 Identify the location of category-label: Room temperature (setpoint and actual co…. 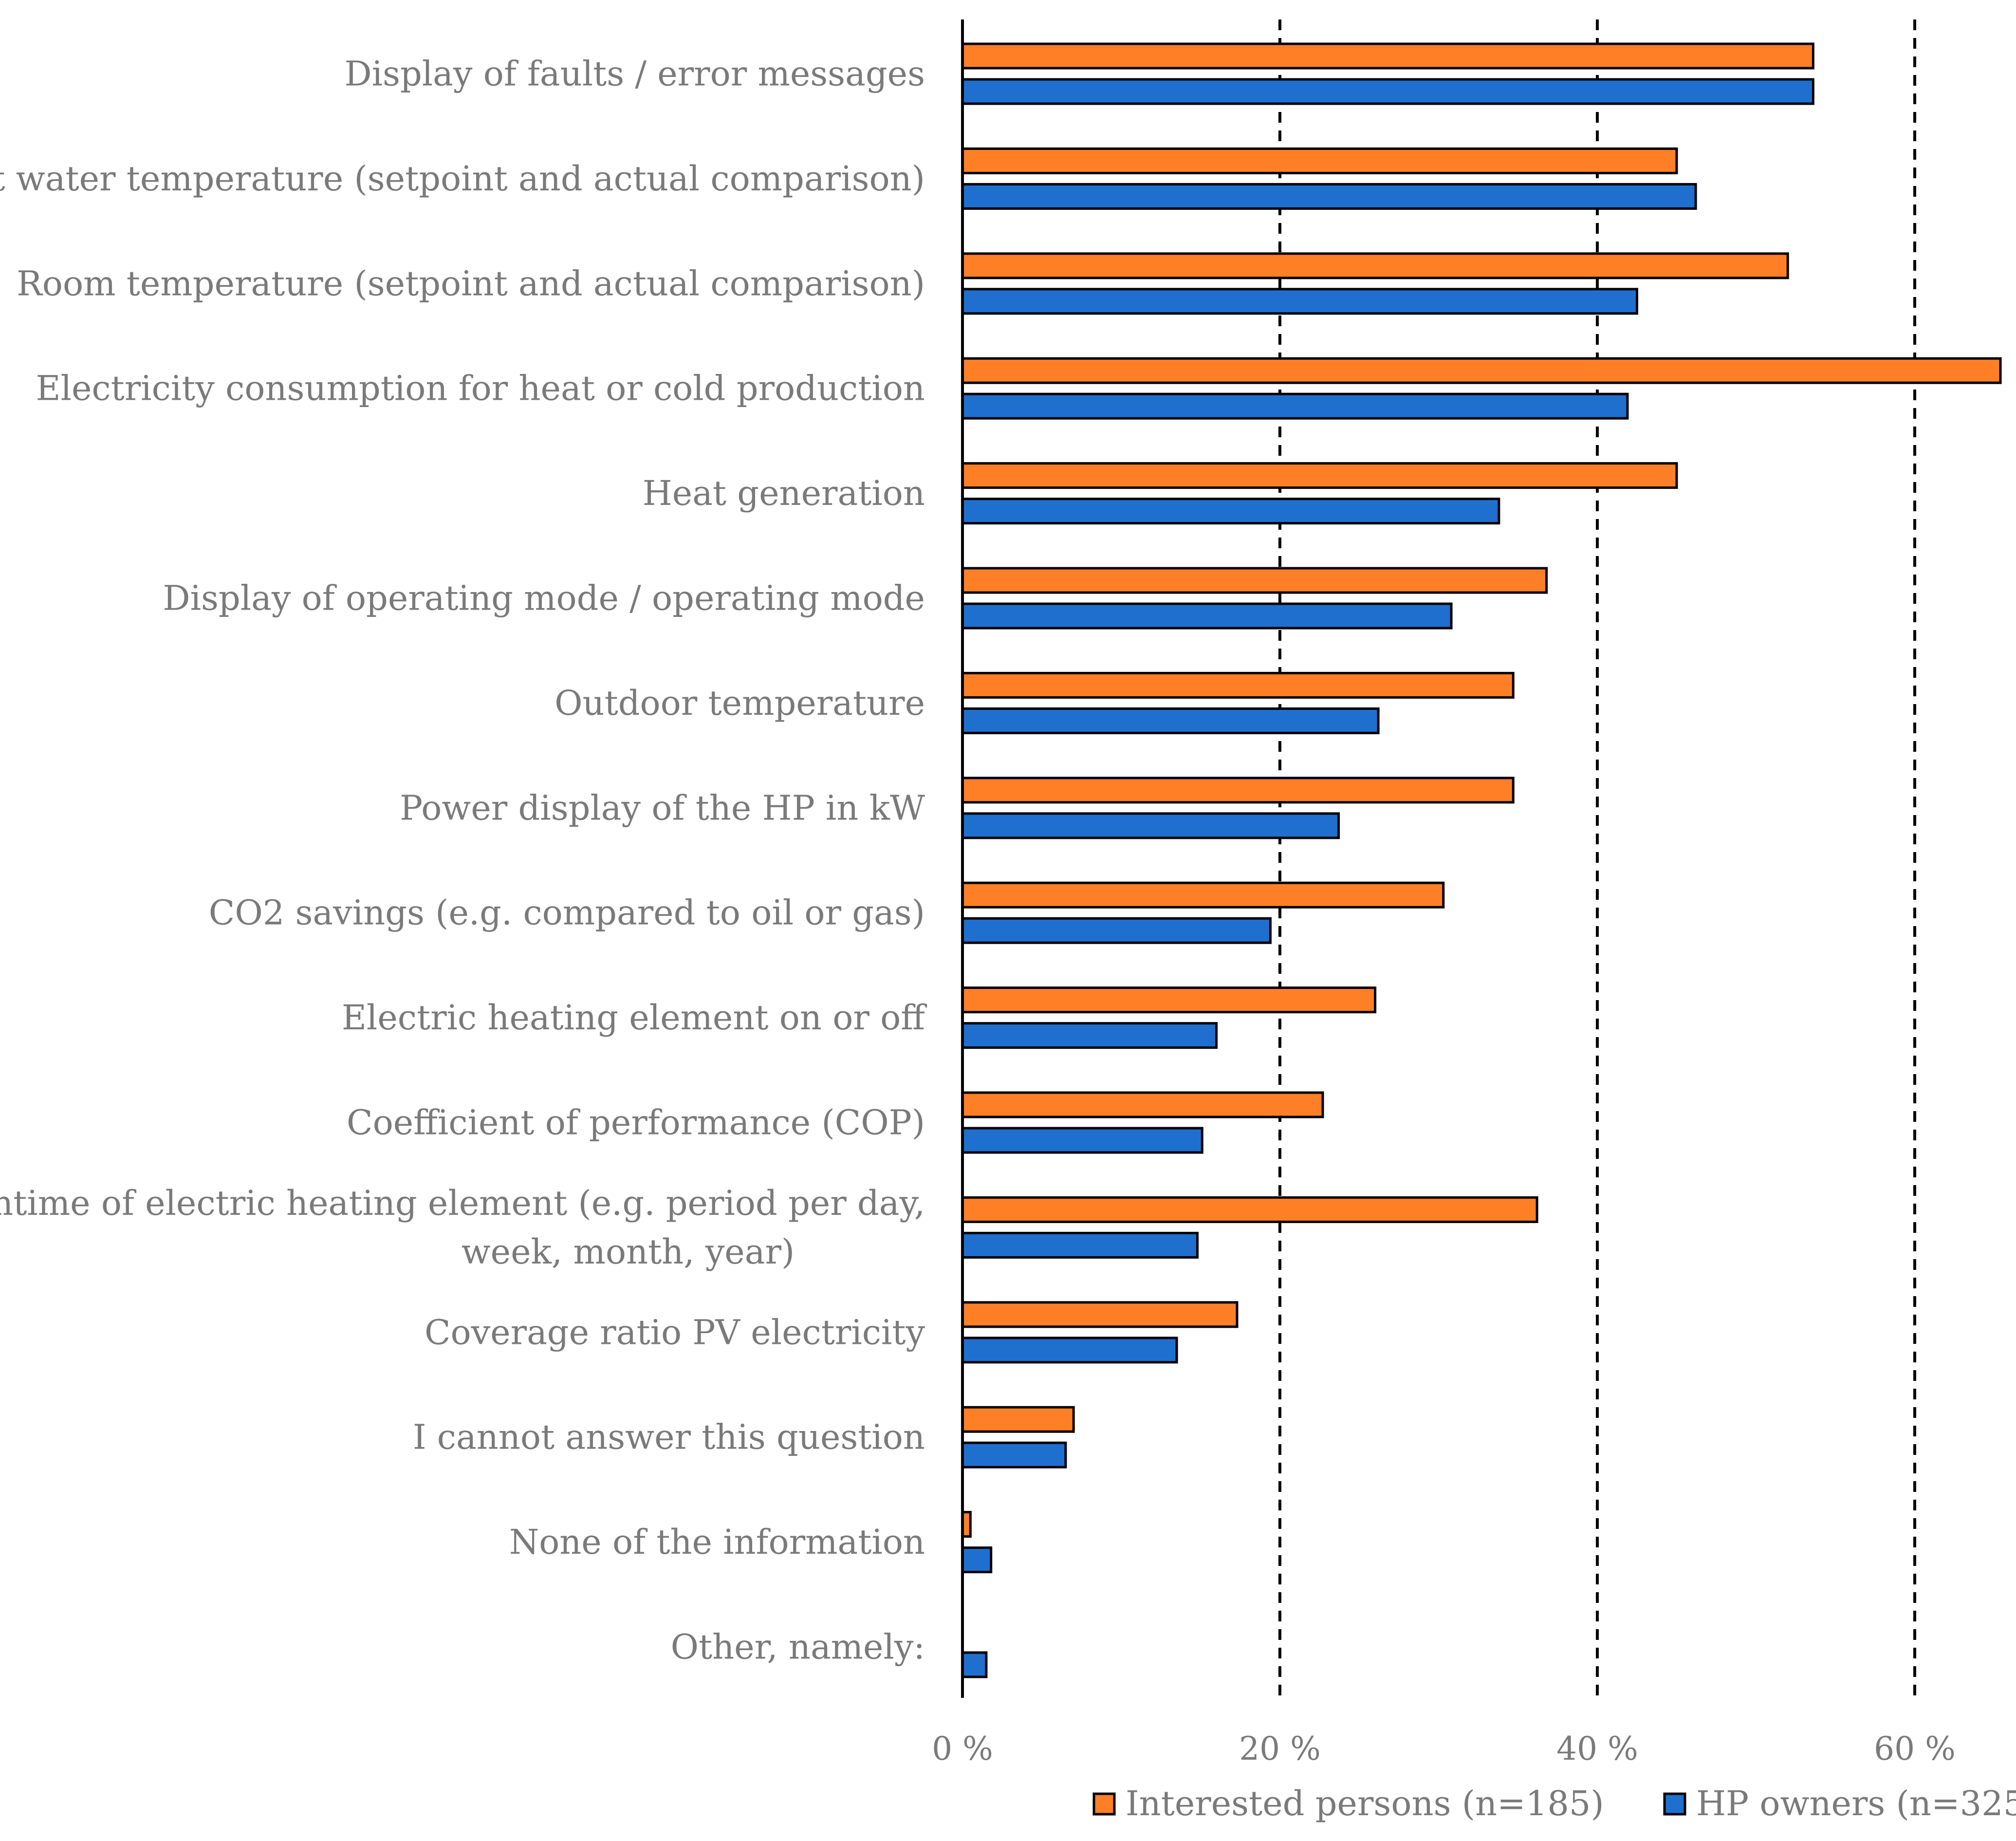
(471, 283).